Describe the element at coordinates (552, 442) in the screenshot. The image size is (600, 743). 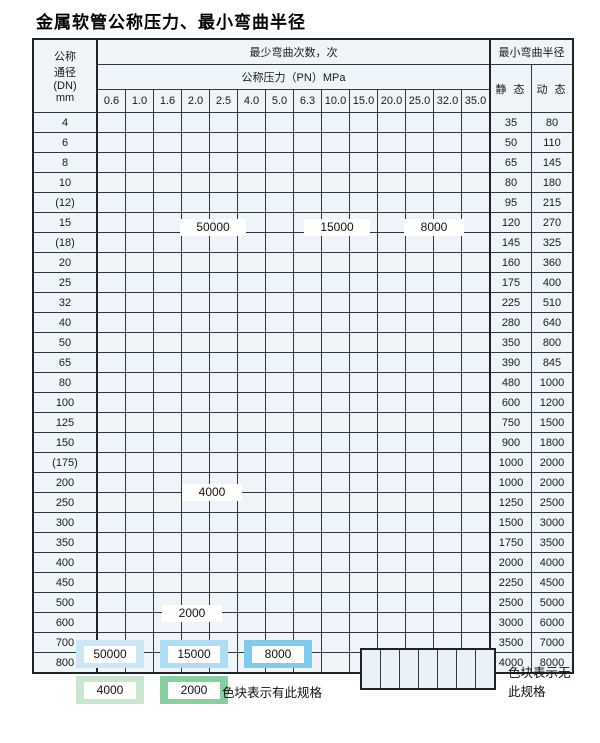
I see `cell-dynamic-radius: 1800` at that location.